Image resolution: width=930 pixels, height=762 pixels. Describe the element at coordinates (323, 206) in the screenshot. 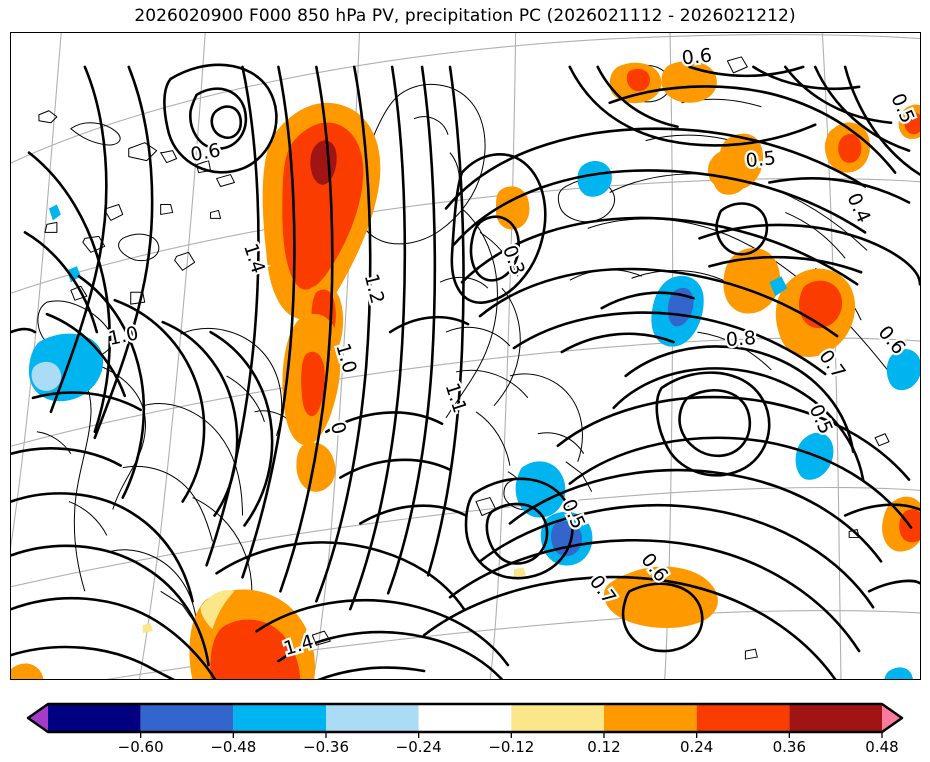

I see `shaded-region-nw-red` at that location.